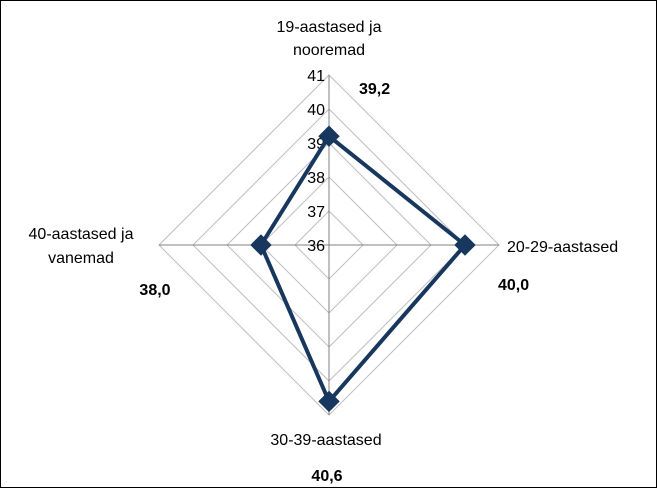  Describe the element at coordinates (316, 178) in the screenshot. I see `tick-label: 38` at that location.